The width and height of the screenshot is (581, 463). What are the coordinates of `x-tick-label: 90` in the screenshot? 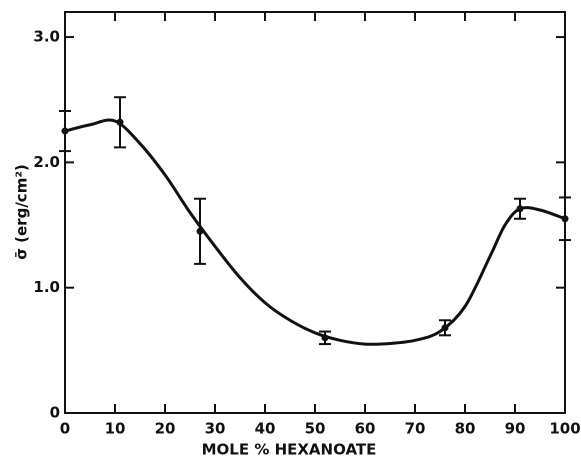 It's located at (515, 429).